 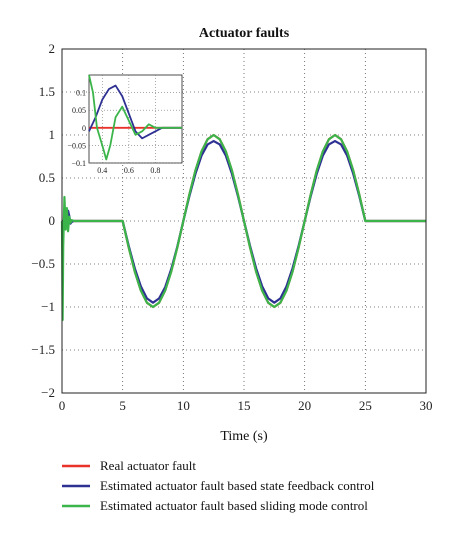 I want to click on y-tick-label: 0, so click(x=52, y=220).